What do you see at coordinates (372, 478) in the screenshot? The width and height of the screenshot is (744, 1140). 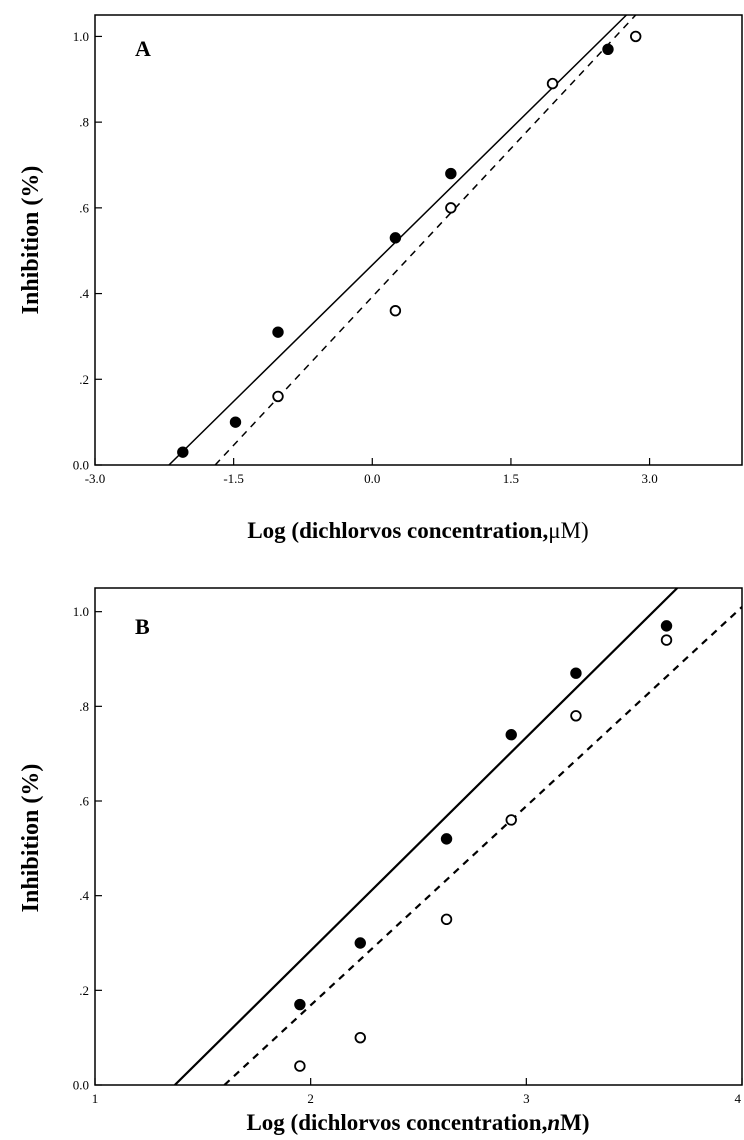 I see `x-tick-label: 0.0` at bounding box center [372, 478].